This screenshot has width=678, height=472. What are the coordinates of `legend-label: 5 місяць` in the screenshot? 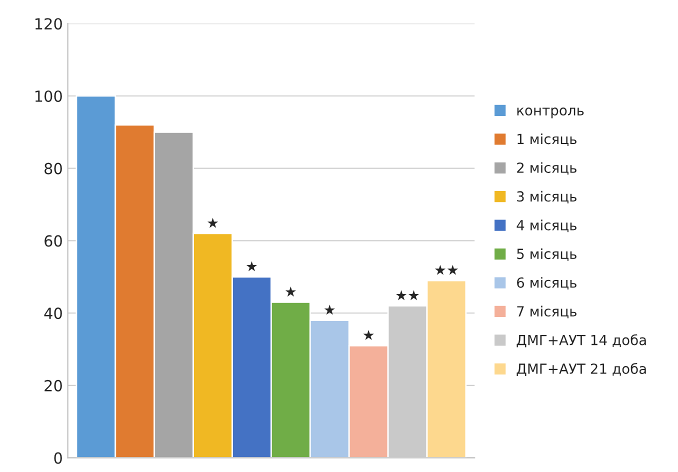 It's located at (546, 254).